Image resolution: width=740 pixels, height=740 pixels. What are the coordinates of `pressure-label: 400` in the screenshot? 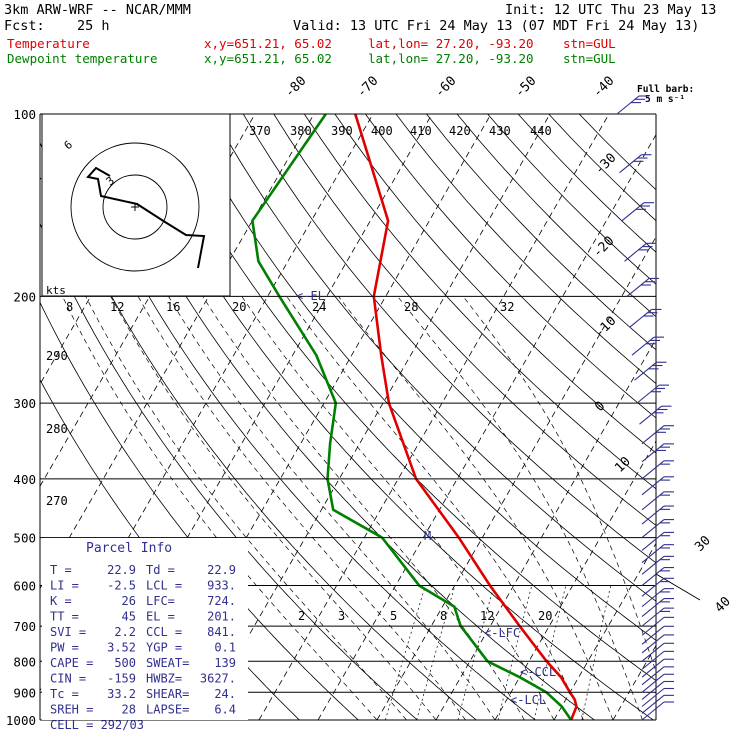 It's located at (24, 479).